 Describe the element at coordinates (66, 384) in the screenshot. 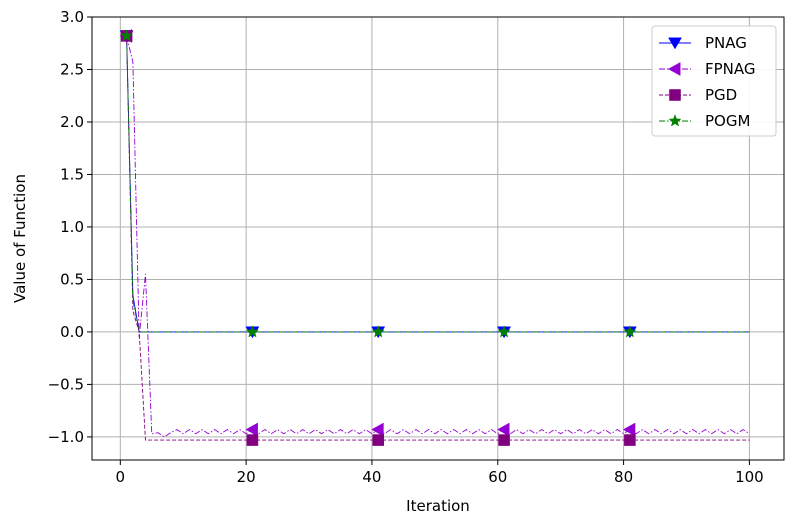

I see `y-tick-label: −0.5` at that location.